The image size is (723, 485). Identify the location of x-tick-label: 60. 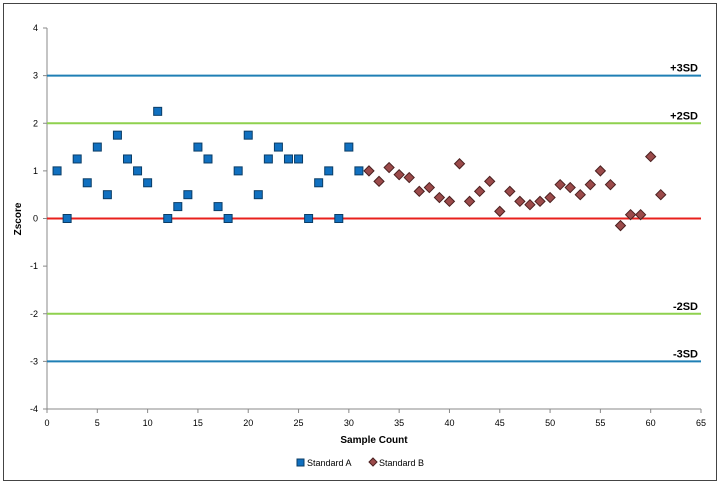
(651, 423).